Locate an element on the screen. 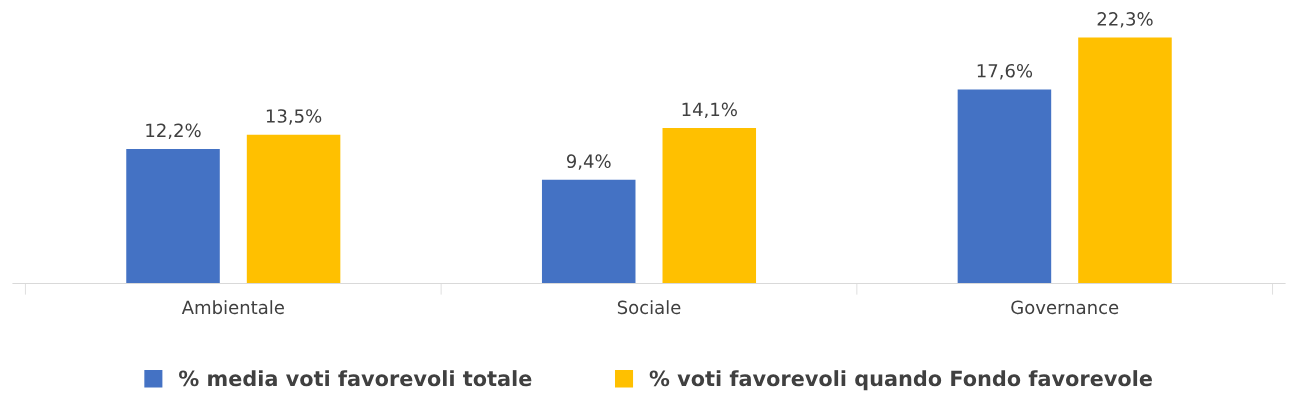 Image resolution: width=1298 pixels, height=405 pixels. data-label: 22,3% is located at coordinates (1125, 20).